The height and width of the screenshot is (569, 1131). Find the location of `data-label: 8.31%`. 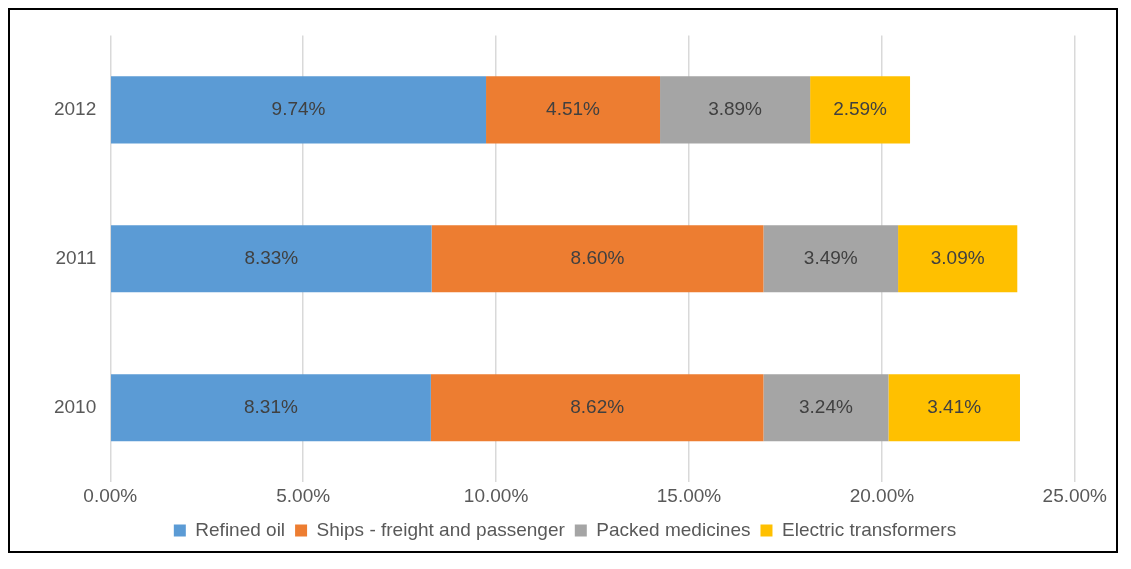

data-label: 8.31% is located at coordinates (271, 406).